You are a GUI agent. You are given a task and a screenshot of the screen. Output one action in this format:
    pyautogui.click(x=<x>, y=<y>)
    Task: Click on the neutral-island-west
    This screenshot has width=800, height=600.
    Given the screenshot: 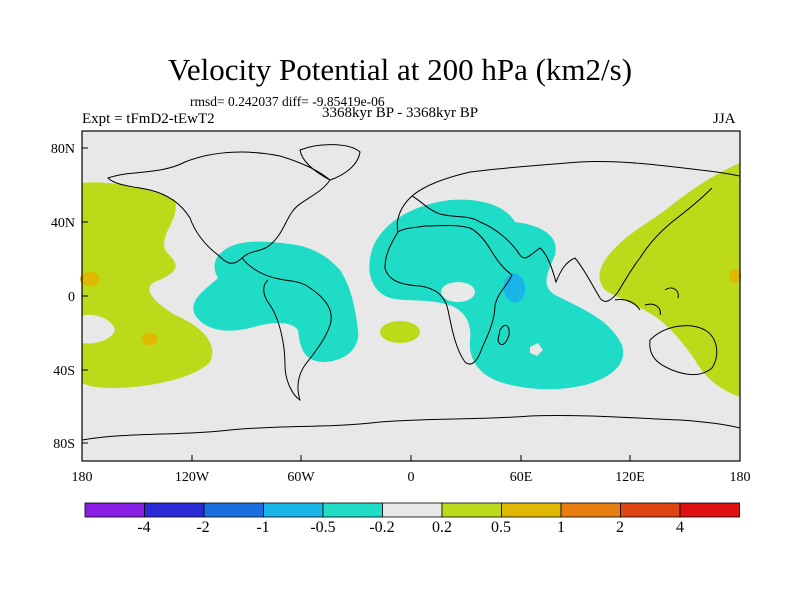 What is the action you would take?
    pyautogui.click(x=98, y=329)
    